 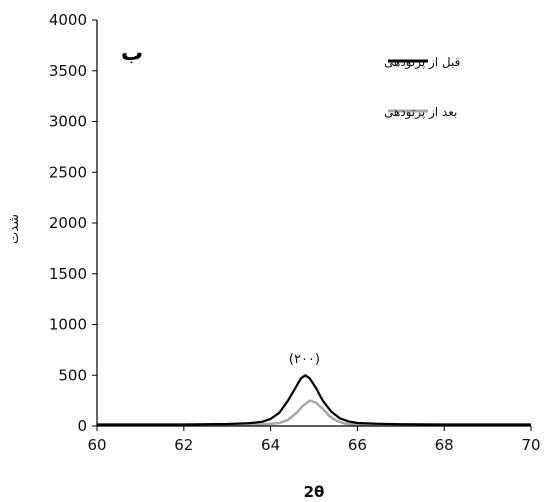 I want to click on series-line-before, so click(x=314, y=399).